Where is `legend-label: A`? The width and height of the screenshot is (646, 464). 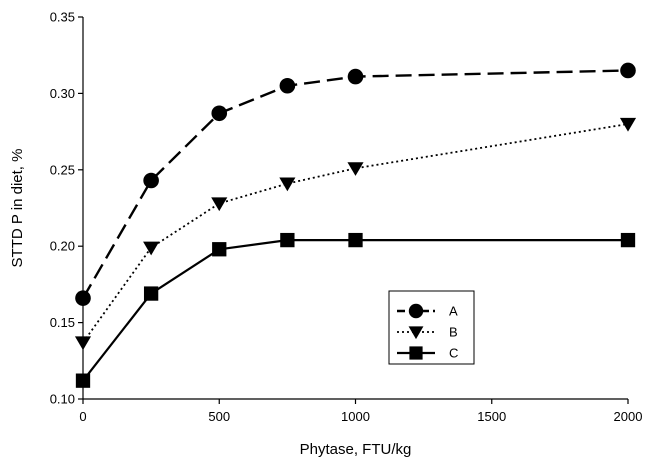 legend-label: A is located at coordinates (453, 311).